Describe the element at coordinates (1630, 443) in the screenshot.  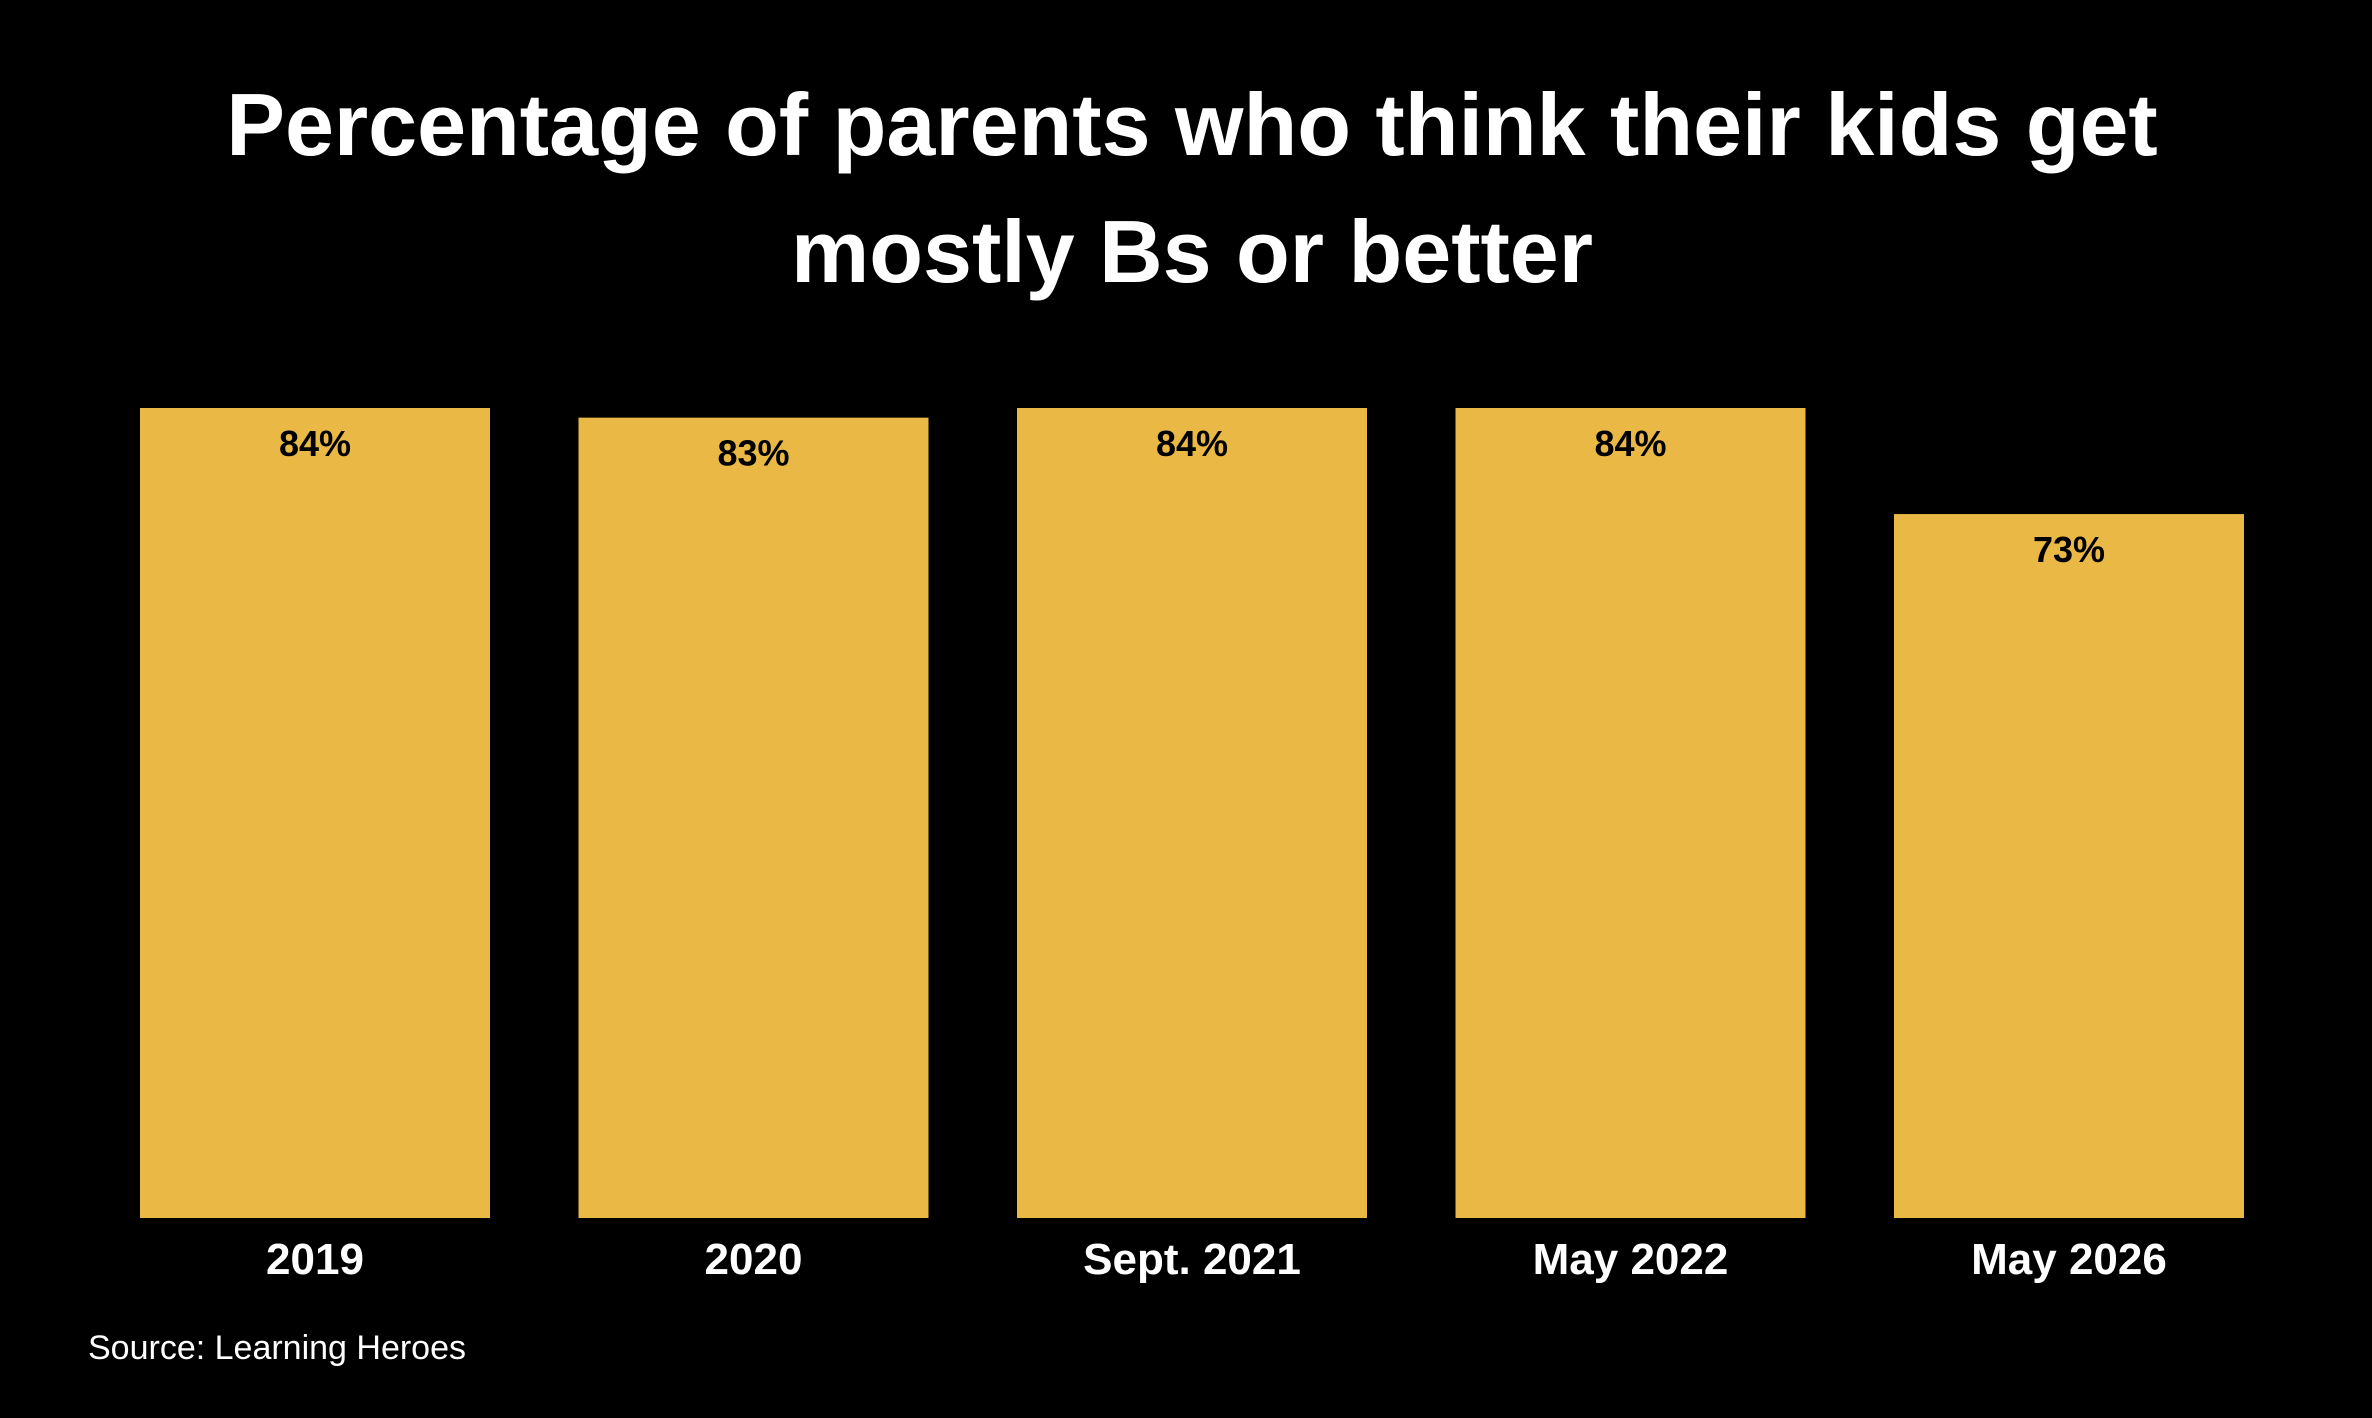
I see `value-label-may-2022: 84%` at that location.